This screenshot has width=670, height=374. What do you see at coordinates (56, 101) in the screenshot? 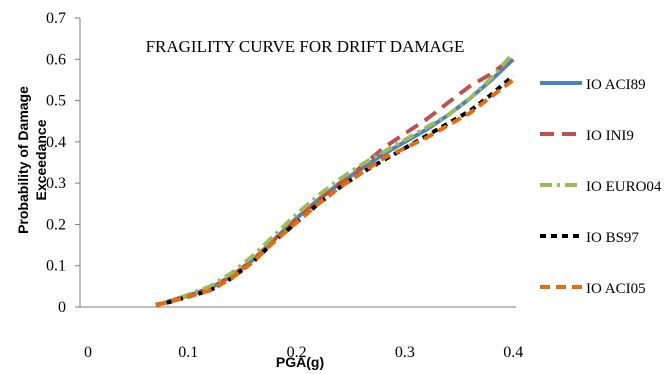
I see `y-tick-label: 0.5` at bounding box center [56, 101].